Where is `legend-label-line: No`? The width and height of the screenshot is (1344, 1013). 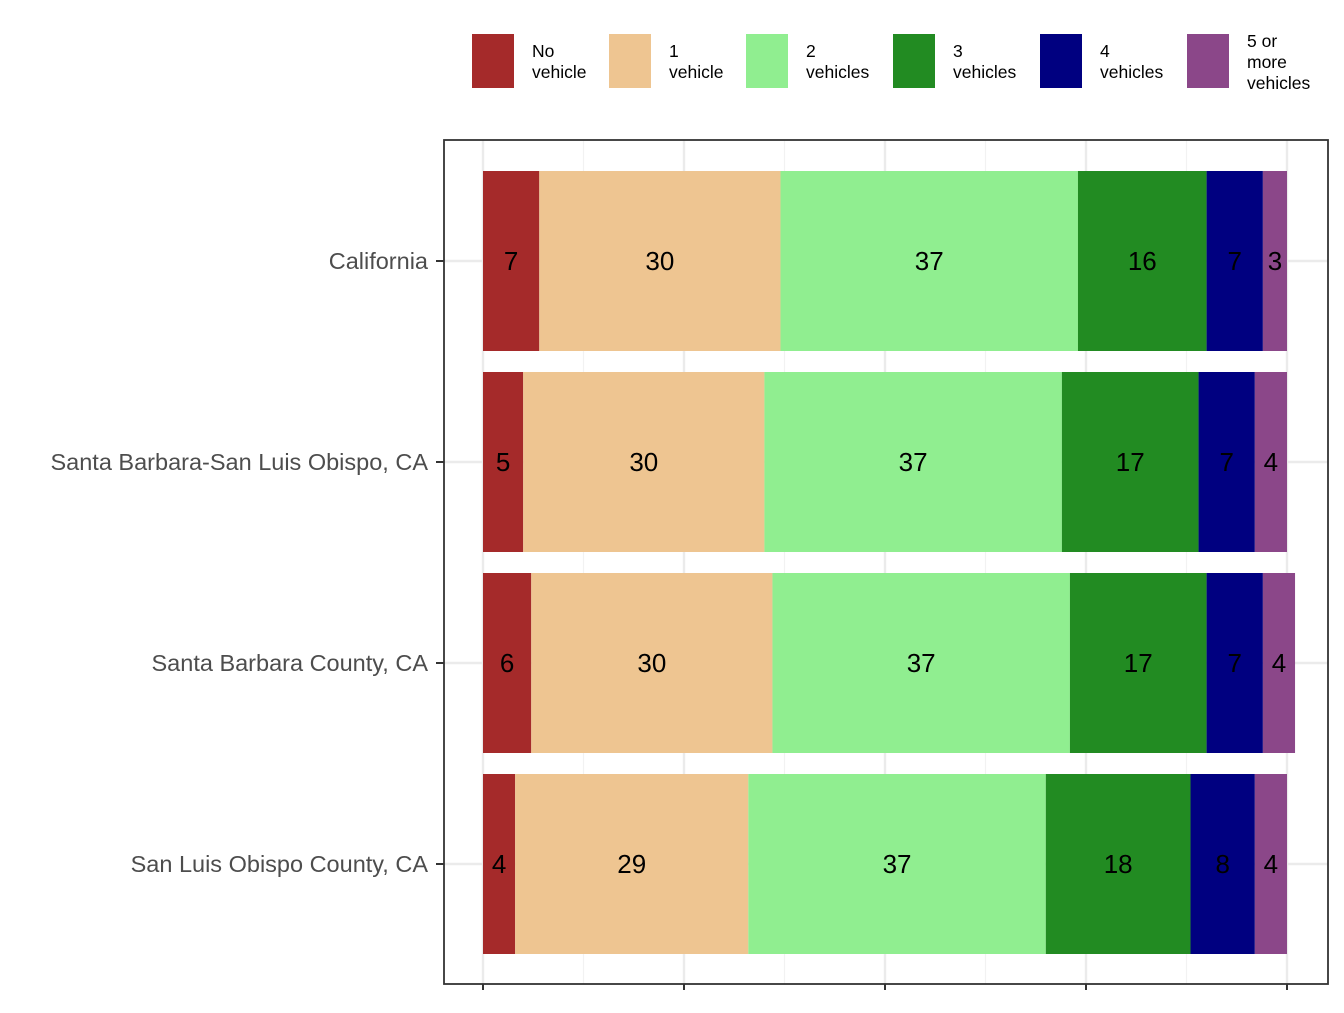 legend-label-line: No is located at coordinates (543, 51).